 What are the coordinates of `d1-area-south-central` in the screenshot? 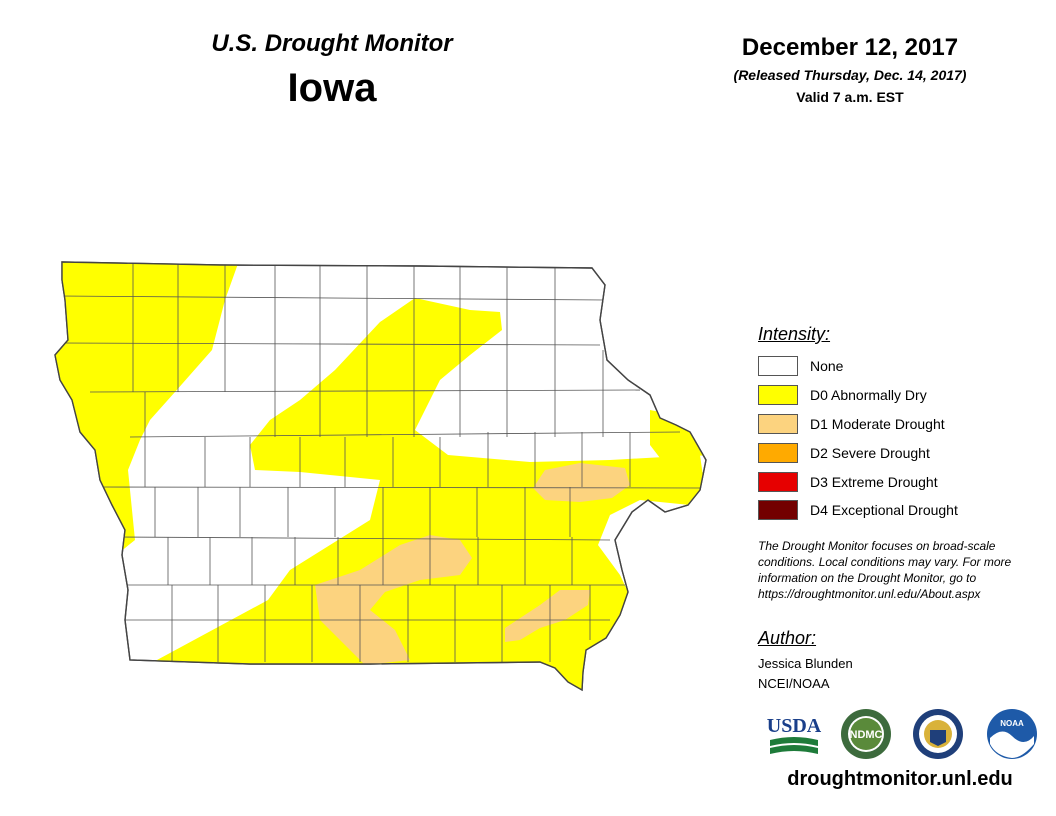 It's located at (393, 600).